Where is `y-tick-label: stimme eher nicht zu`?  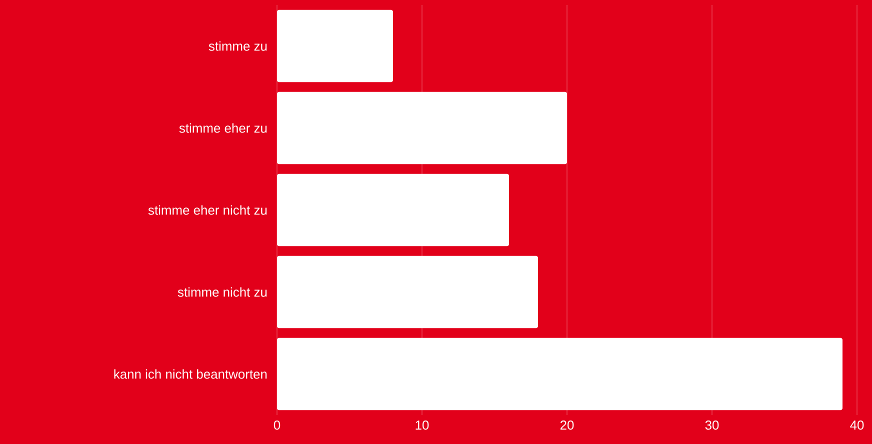 y-tick-label: stimme eher nicht zu is located at coordinates (207, 210).